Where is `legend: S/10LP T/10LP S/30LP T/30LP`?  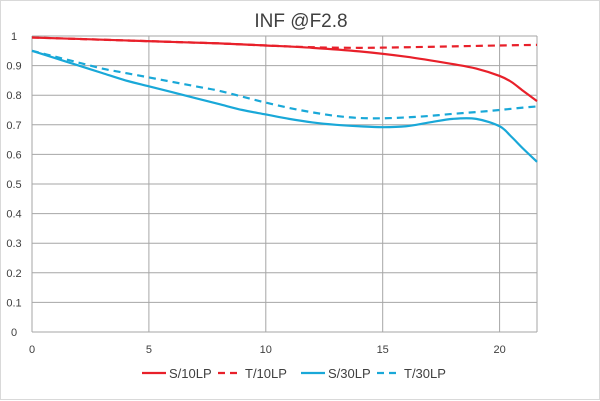
legend: S/10LP T/10LP S/30LP T/30LP is located at coordinates (294, 373).